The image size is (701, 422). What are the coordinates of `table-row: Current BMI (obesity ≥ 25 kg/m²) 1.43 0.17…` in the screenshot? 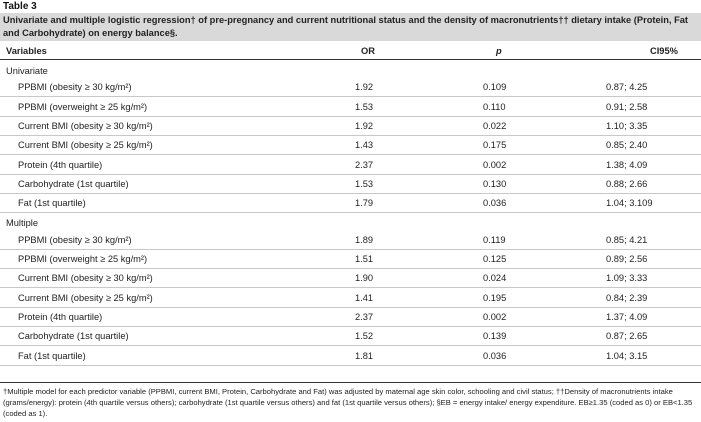 It's located at (350, 145).